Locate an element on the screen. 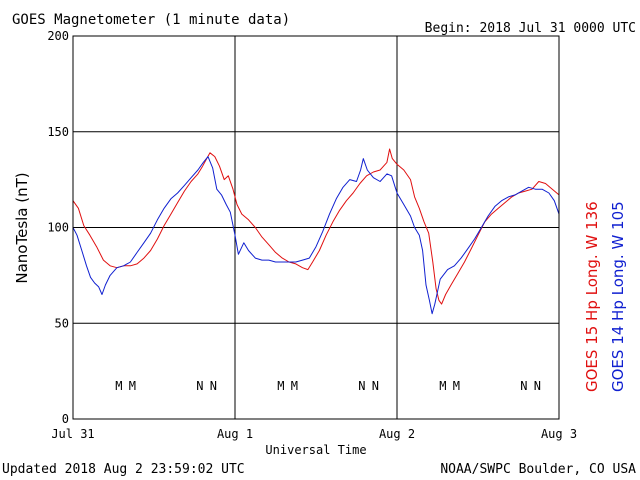  y-tick-label-3: 150 is located at coordinates (58, 132).